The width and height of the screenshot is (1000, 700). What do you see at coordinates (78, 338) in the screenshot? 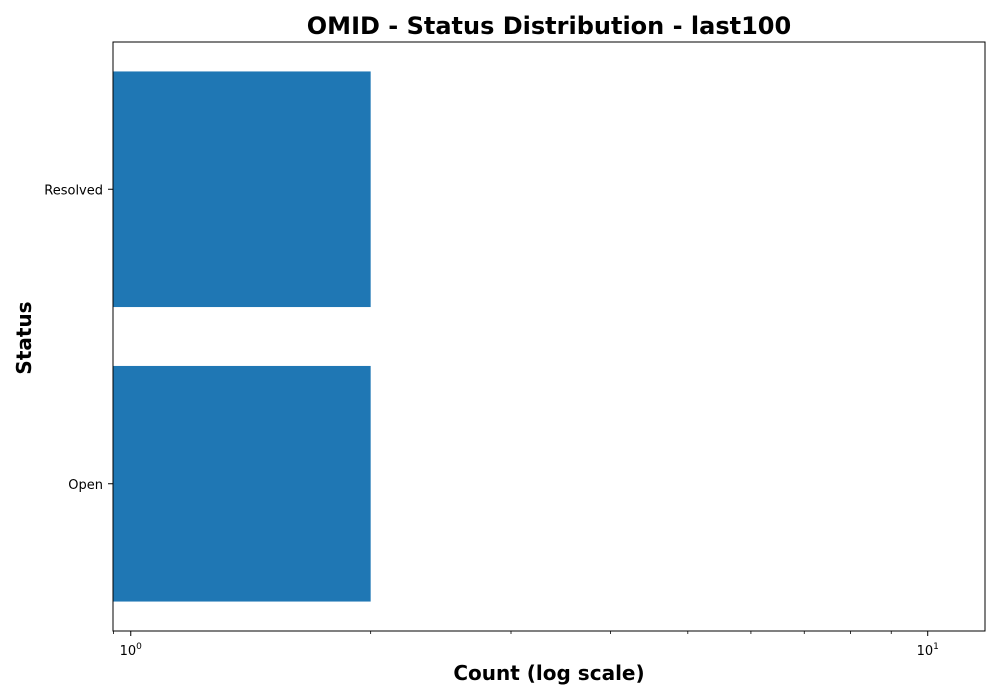
I see `y-axis-ticks: Resolved Open` at bounding box center [78, 338].